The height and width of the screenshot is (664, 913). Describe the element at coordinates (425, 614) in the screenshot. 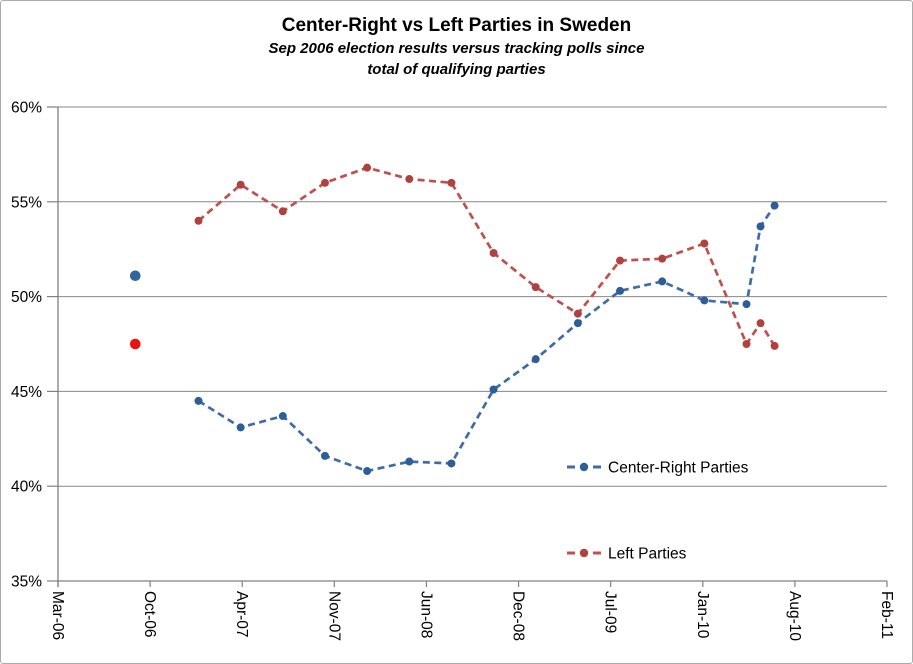

I see `x-axis-label: Jun-08` at that location.